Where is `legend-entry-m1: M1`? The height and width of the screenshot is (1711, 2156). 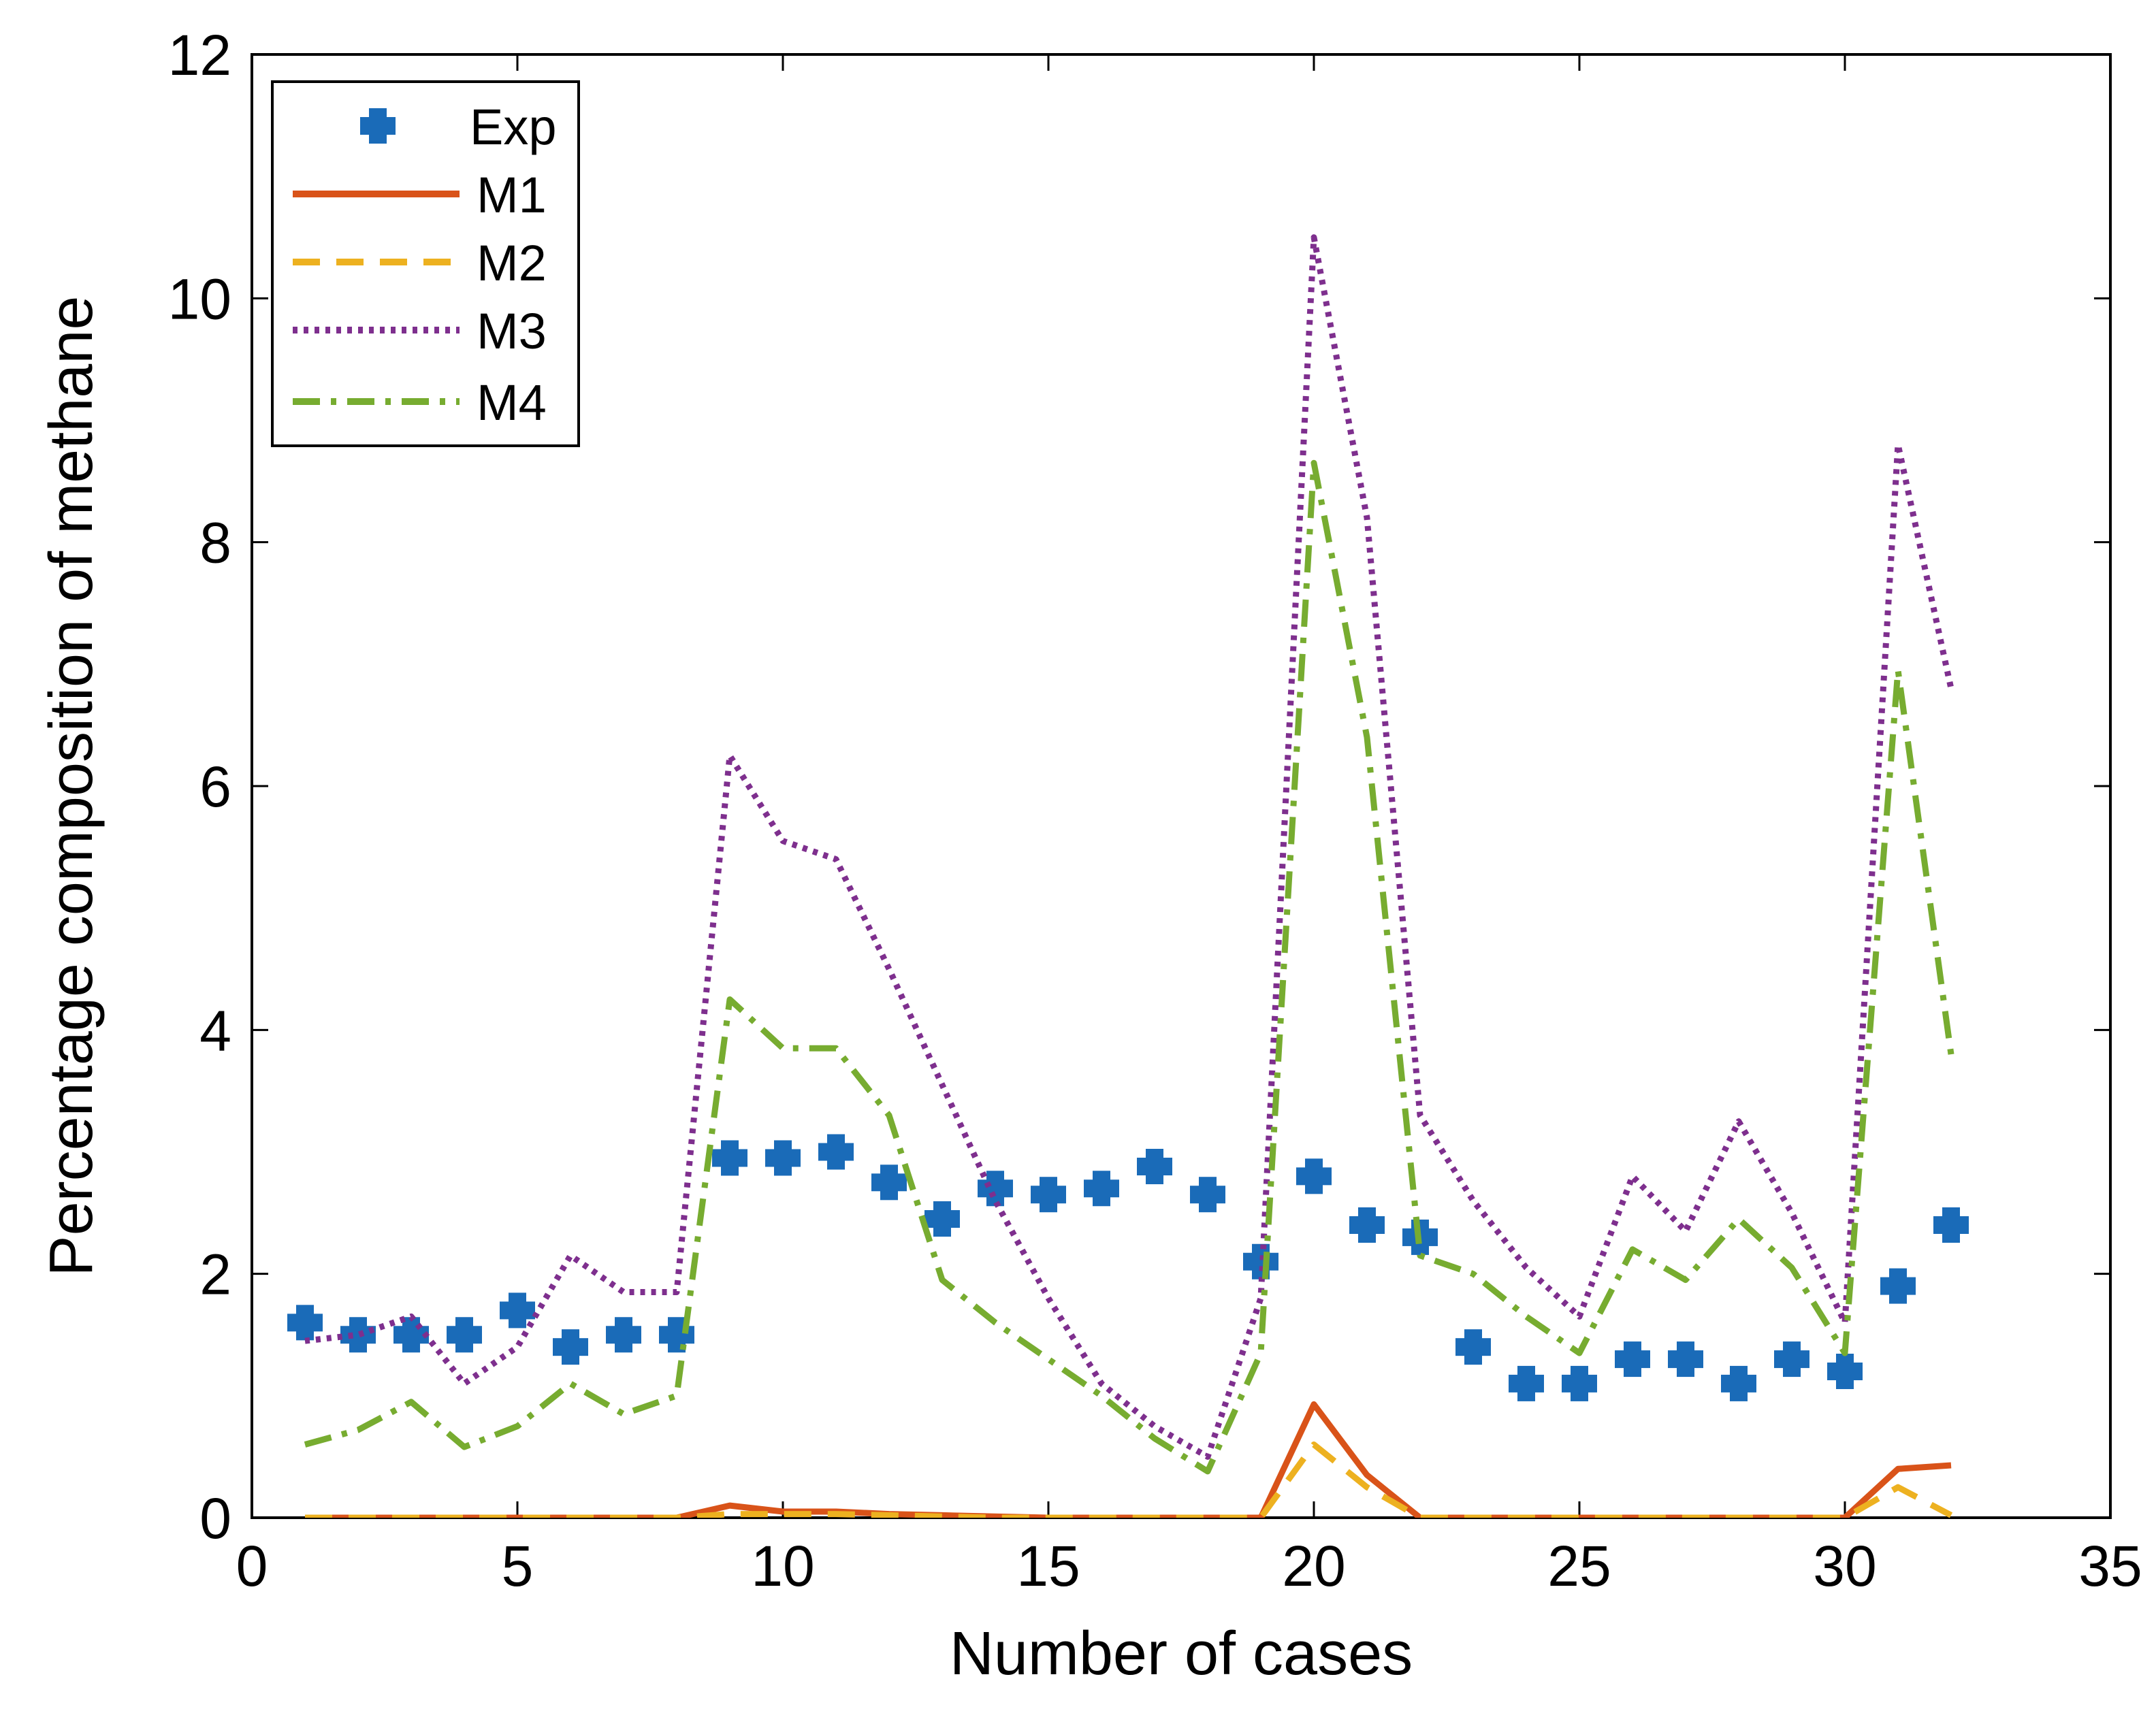 legend-entry-m1: M1 is located at coordinates (420, 195).